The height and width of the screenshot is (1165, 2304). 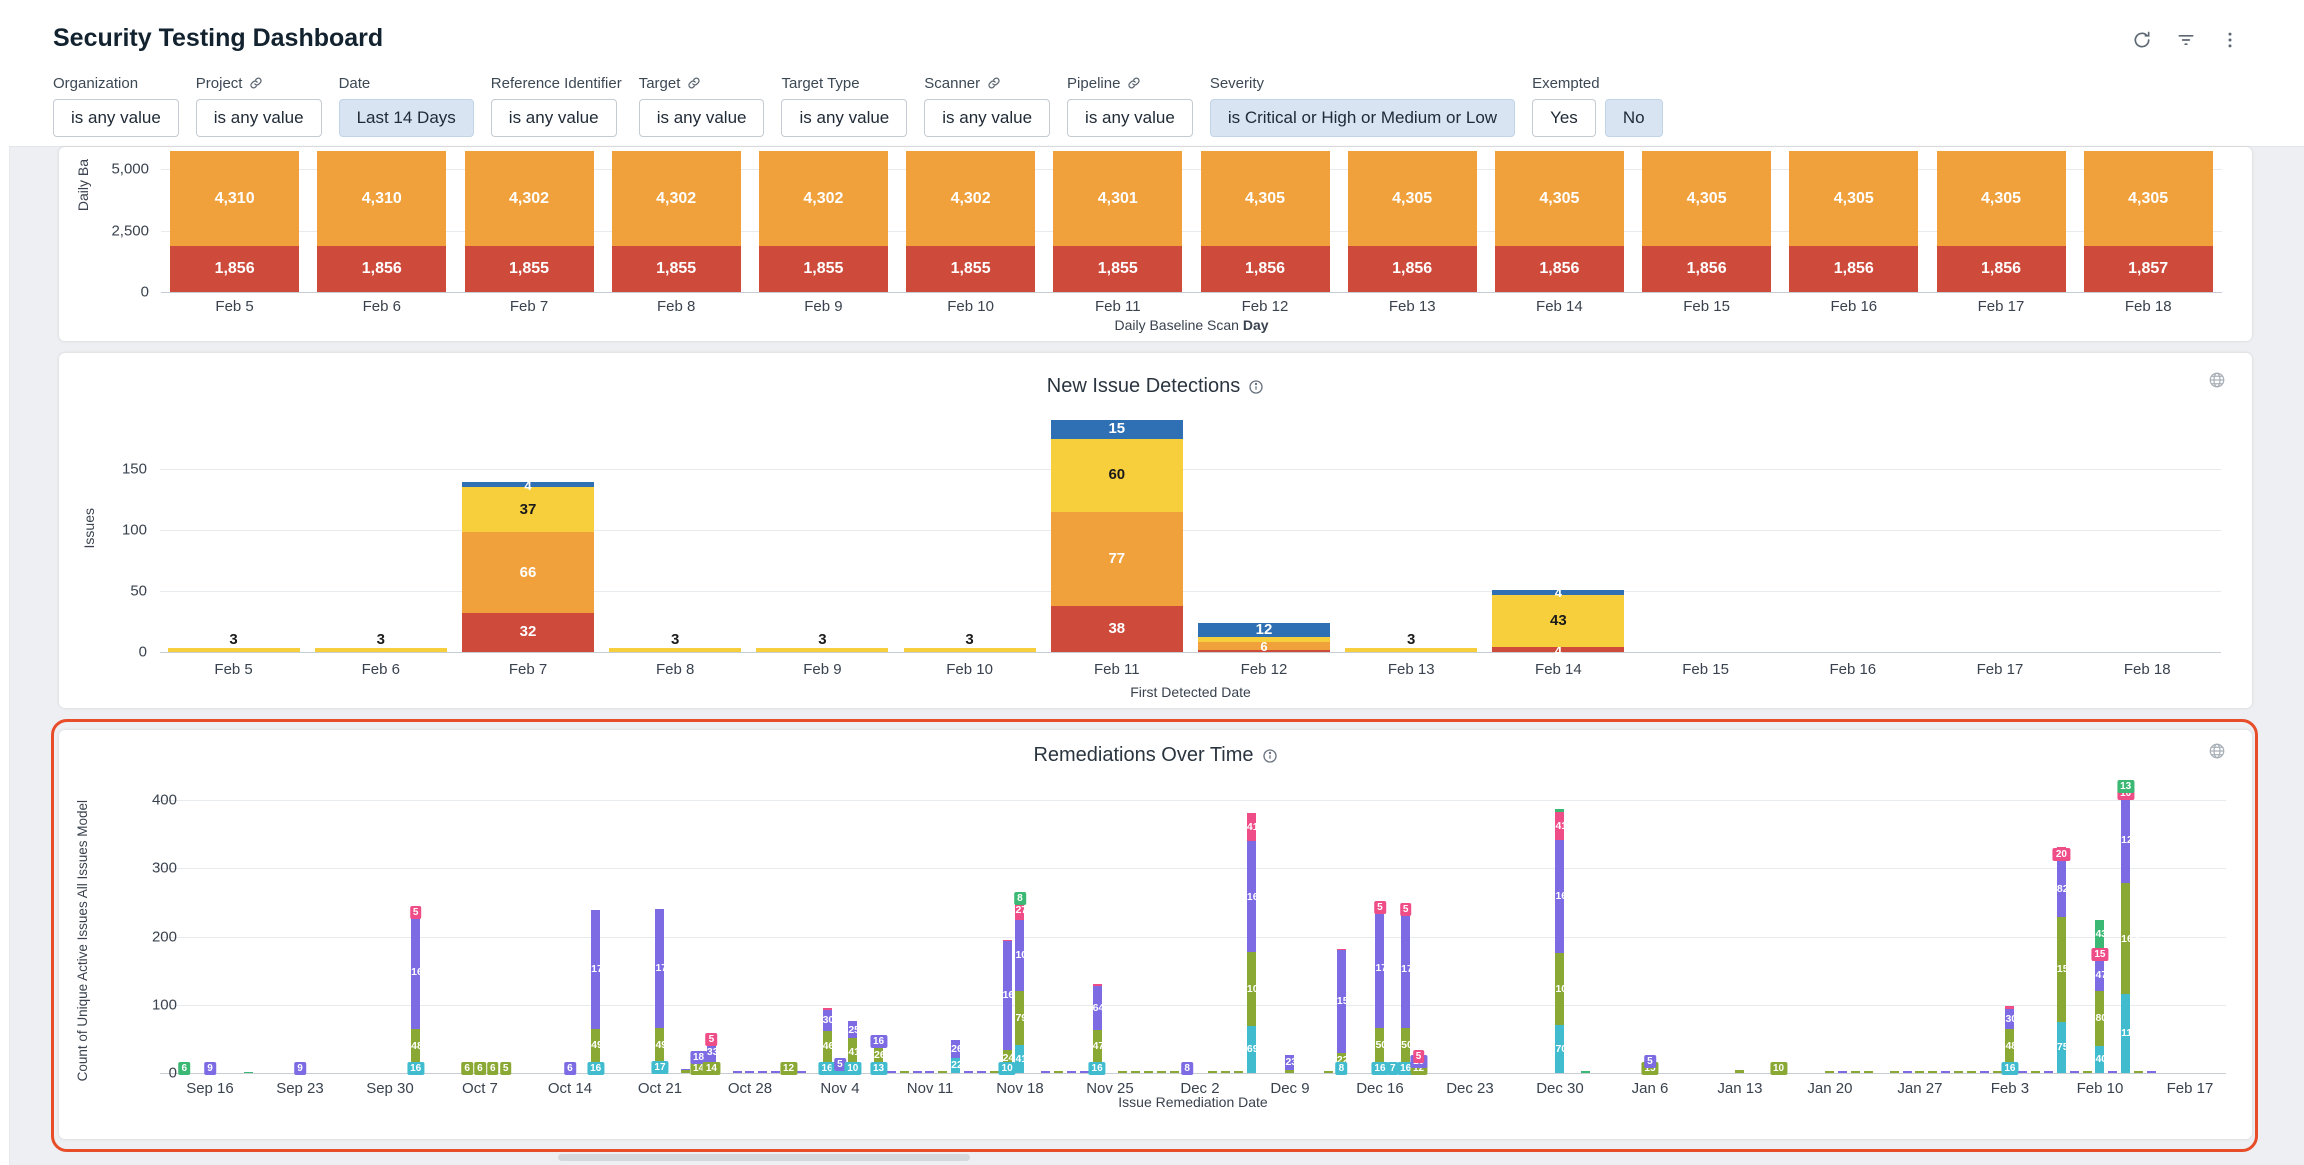 What do you see at coordinates (1009, 1007) in the screenshot?
I see `stacked-bar: 10 24 160` at bounding box center [1009, 1007].